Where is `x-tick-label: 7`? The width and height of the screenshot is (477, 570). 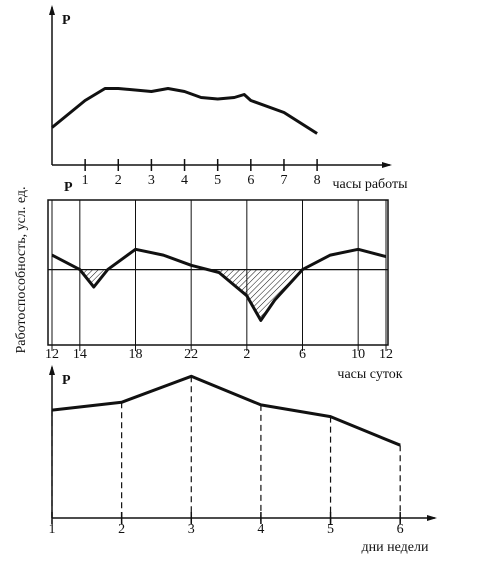 x-tick-label: 7 is located at coordinates (283, 180).